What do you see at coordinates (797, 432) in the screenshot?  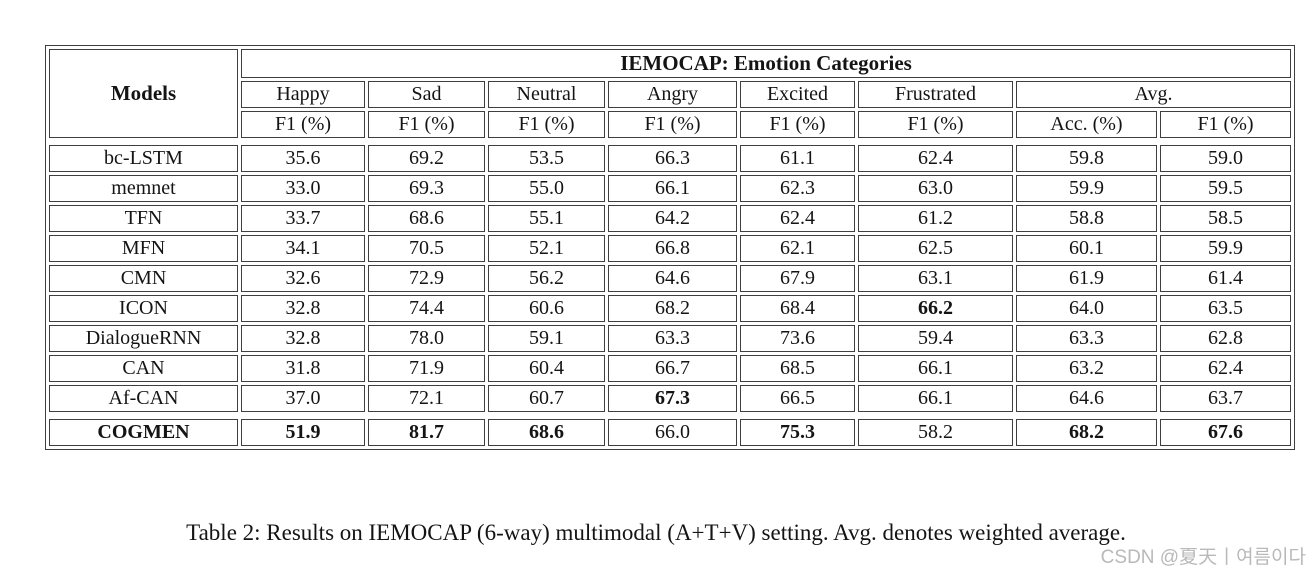 I see `value-cell: 75.3` at bounding box center [797, 432].